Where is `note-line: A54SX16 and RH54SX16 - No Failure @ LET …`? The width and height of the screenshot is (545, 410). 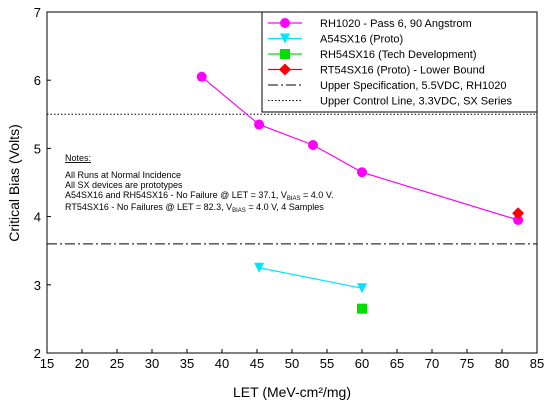 note-line: A54SX16 and RH54SX16 - No Failure @ LET … is located at coordinates (199, 196).